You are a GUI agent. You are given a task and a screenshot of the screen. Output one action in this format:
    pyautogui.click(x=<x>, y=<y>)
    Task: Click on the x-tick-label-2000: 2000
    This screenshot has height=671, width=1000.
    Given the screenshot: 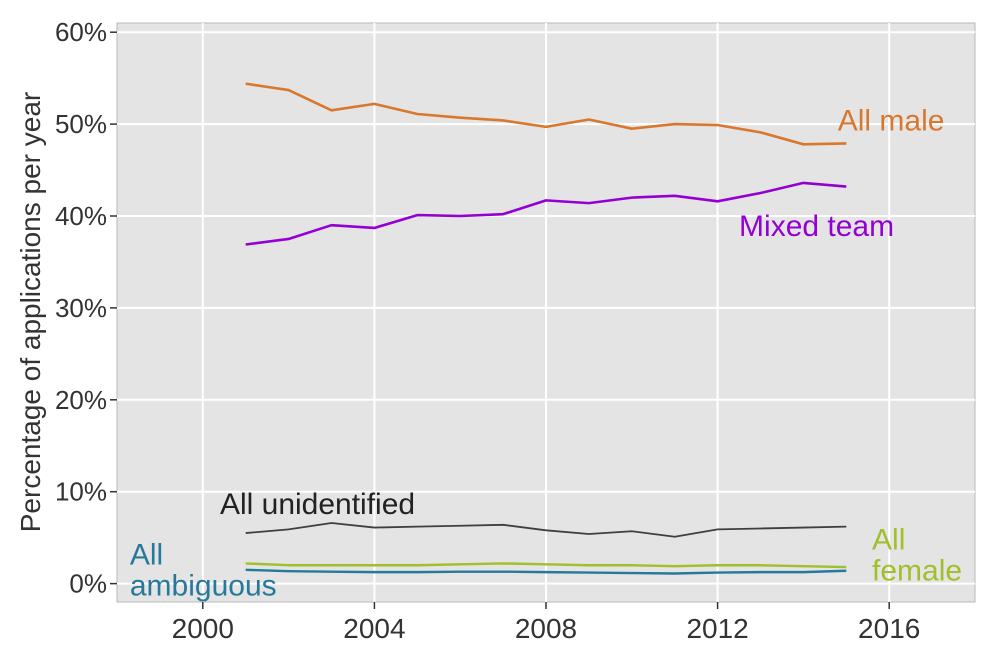 What is the action you would take?
    pyautogui.click(x=203, y=628)
    